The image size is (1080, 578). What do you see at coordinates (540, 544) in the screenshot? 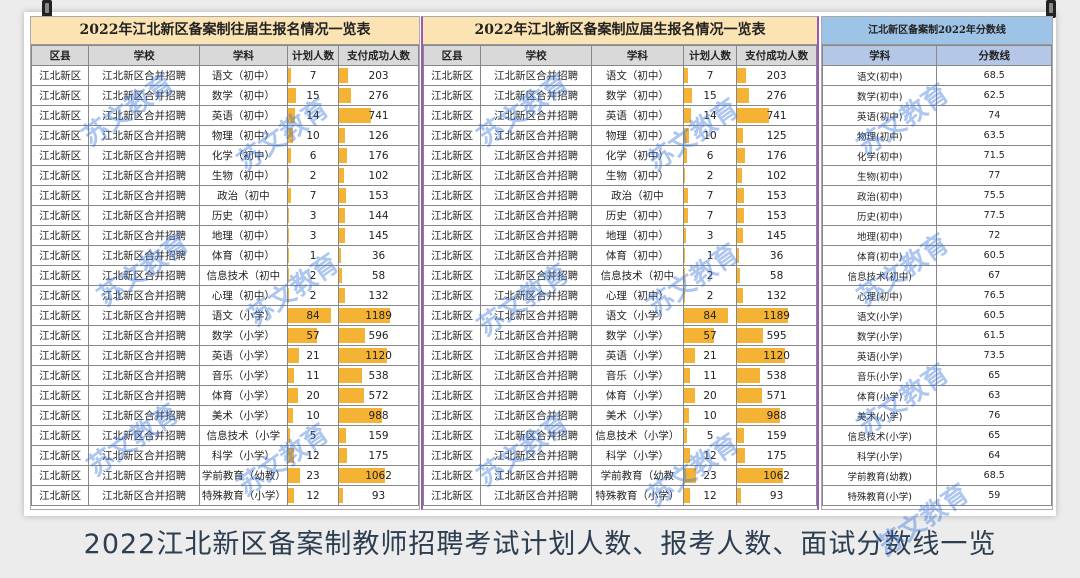
I see `page-caption: 2022江北新区备案制教师招聘考试计划人数、报考人数、面试分数线一览` at bounding box center [540, 544].